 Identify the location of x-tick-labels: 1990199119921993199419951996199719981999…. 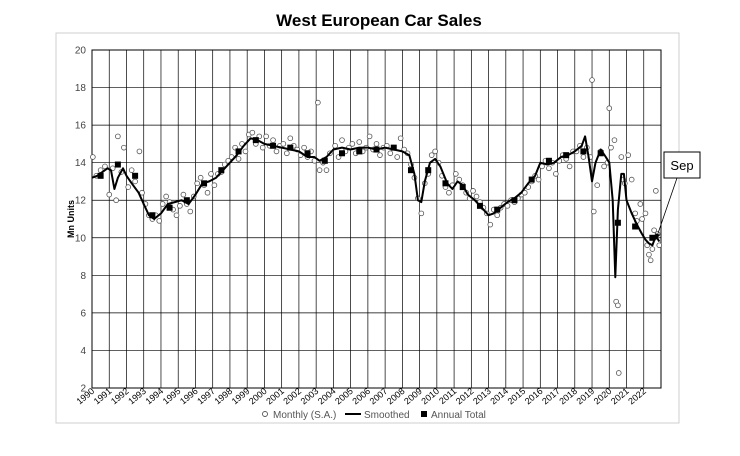
(362, 396).